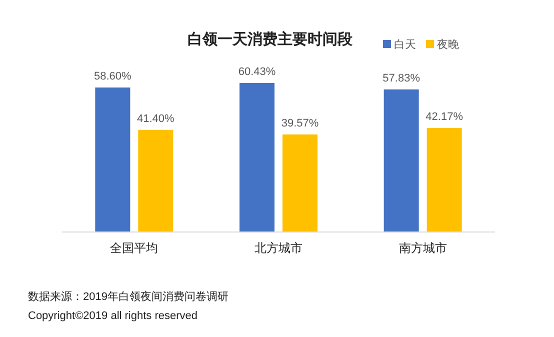  I want to click on data-label: 57.83%, so click(401, 78).